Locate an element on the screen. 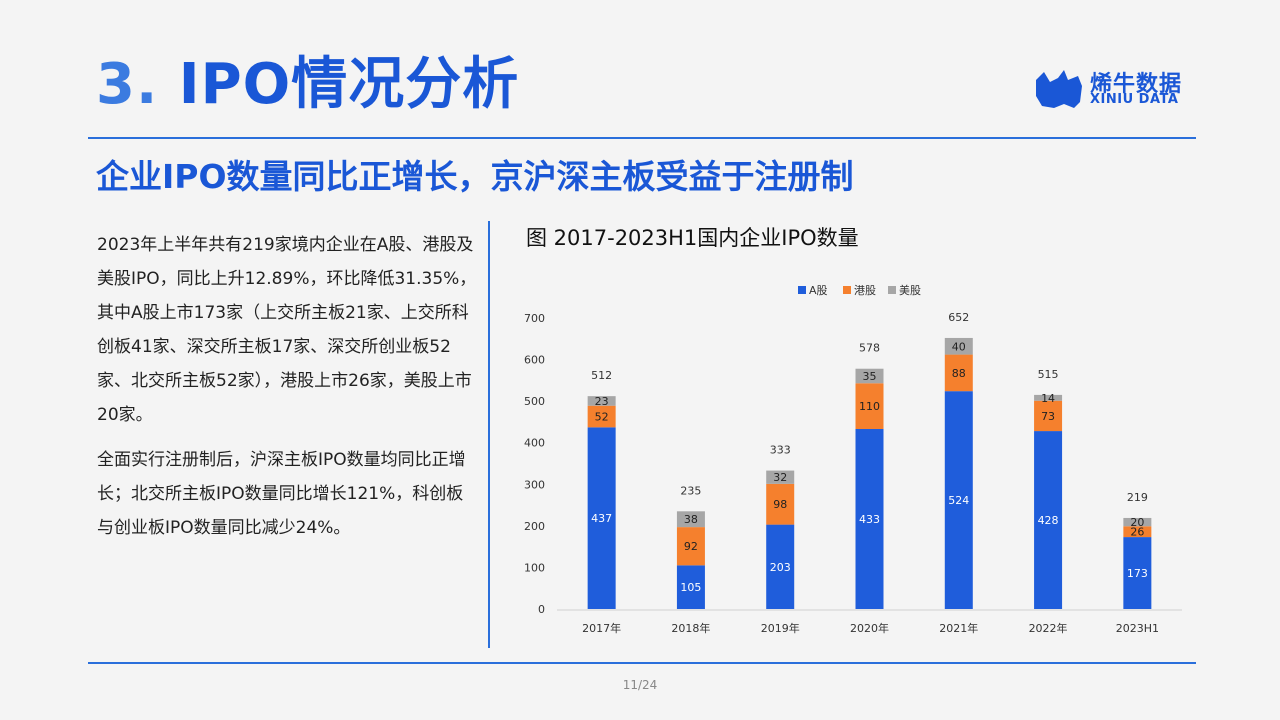  section-number: 3. is located at coordinates (127, 84).